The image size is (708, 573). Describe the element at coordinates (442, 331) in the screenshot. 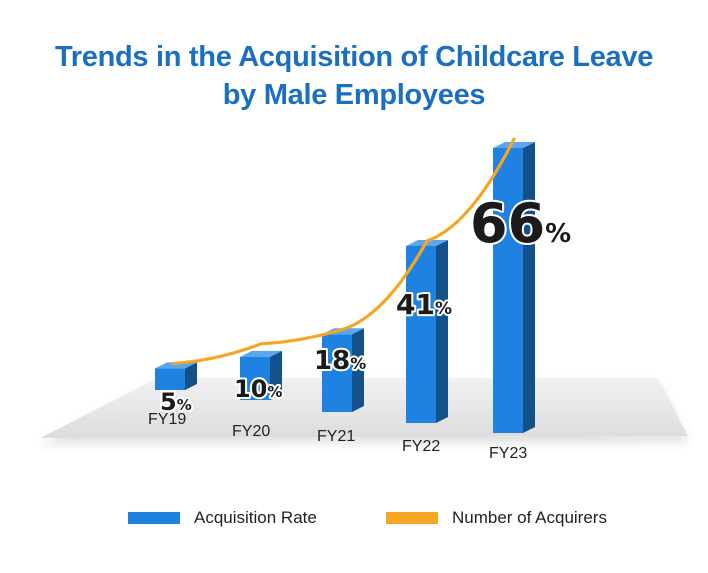

I see `bar-side-fy22` at that location.